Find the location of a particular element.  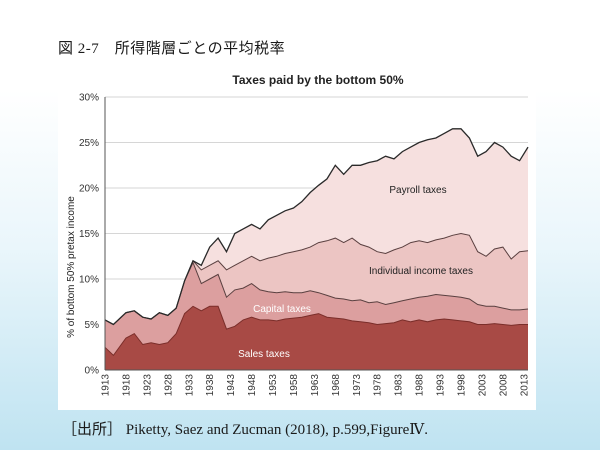

area-sales-taxes is located at coordinates (316, 338).